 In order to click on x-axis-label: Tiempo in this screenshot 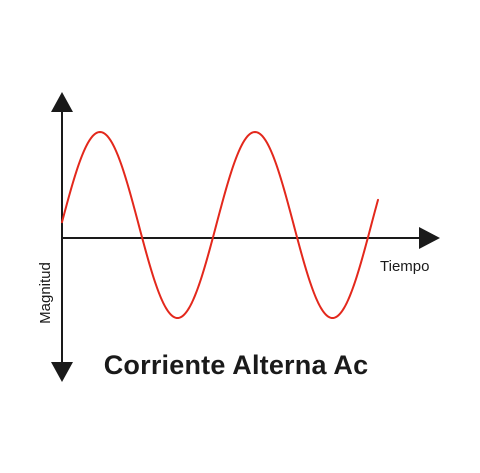, I will do `click(404, 266)`.